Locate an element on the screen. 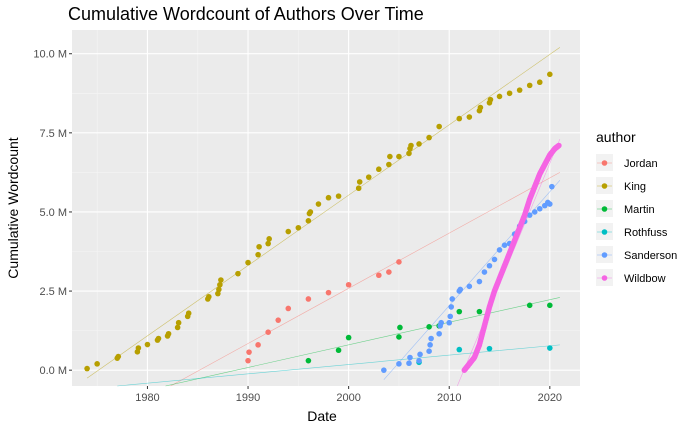 The height and width of the screenshot is (432, 700). legend-label-jordan: Jordan is located at coordinates (641, 164).